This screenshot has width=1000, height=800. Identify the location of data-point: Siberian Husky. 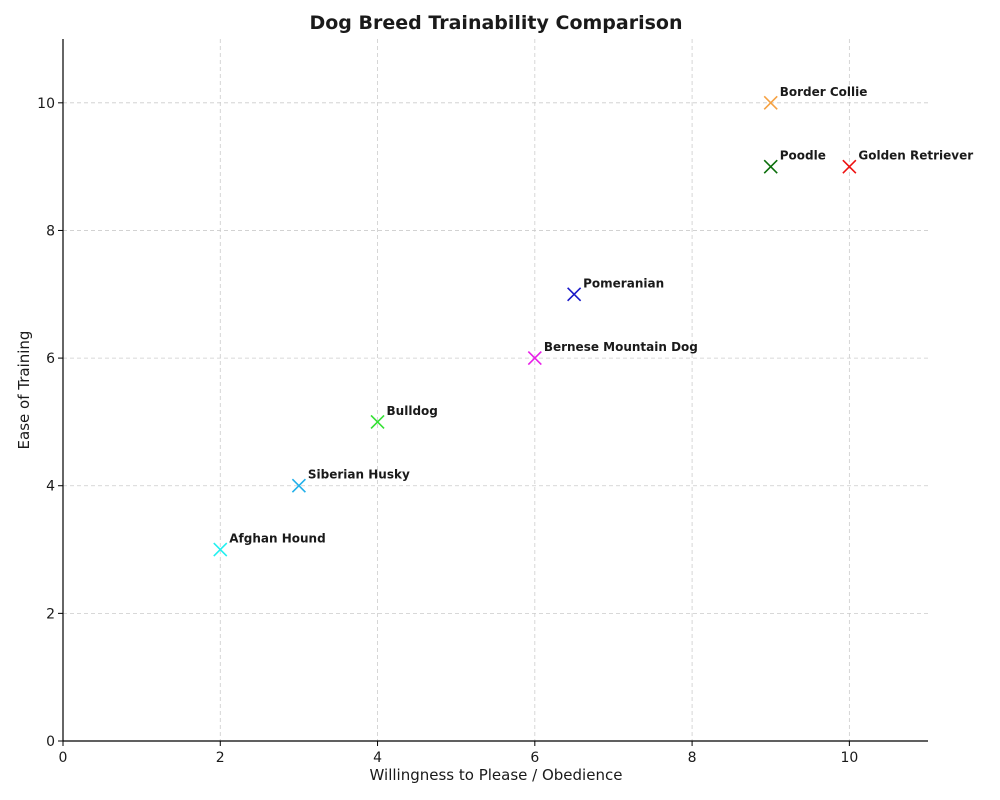
(351, 480).